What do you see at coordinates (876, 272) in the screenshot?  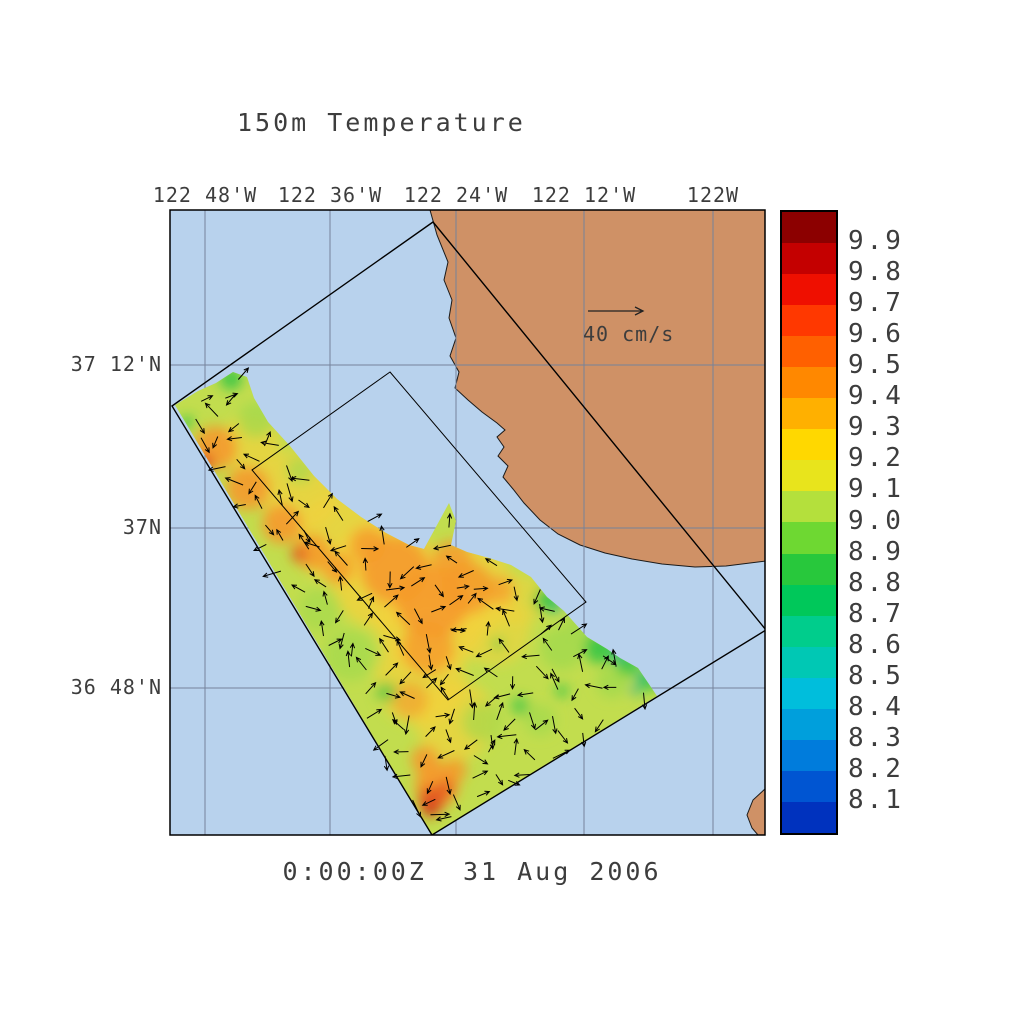 I see `colorbar-tick-label: 9.8` at bounding box center [876, 272].